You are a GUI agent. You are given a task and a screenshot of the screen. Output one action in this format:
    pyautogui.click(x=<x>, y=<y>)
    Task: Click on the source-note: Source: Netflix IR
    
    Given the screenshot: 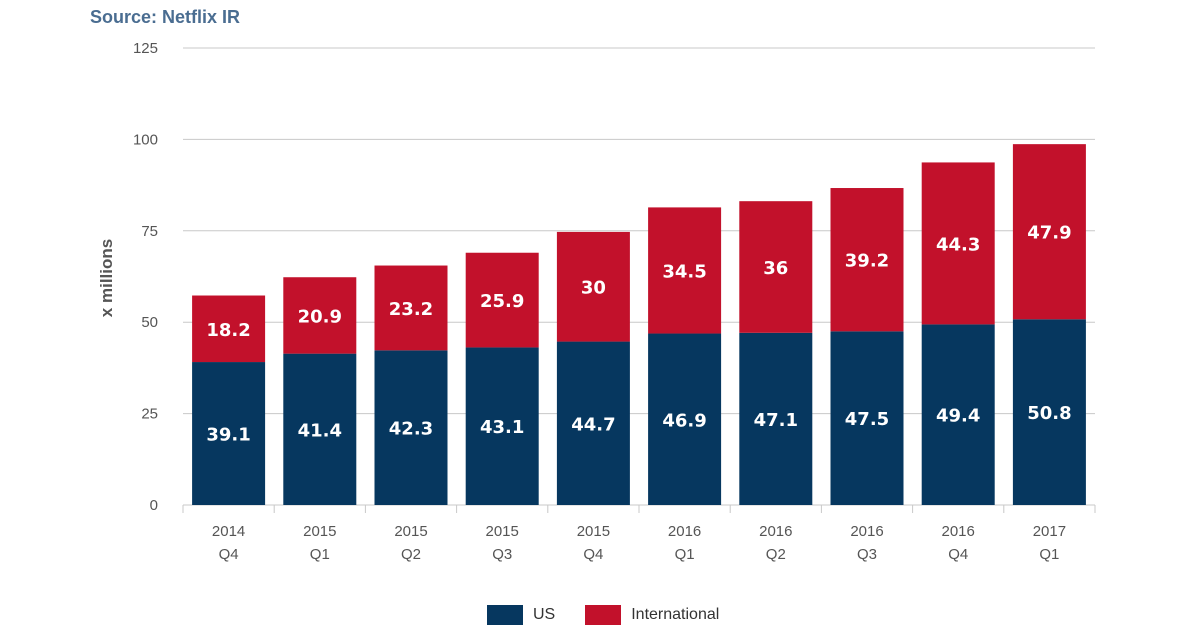 What is the action you would take?
    pyautogui.click(x=165, y=17)
    